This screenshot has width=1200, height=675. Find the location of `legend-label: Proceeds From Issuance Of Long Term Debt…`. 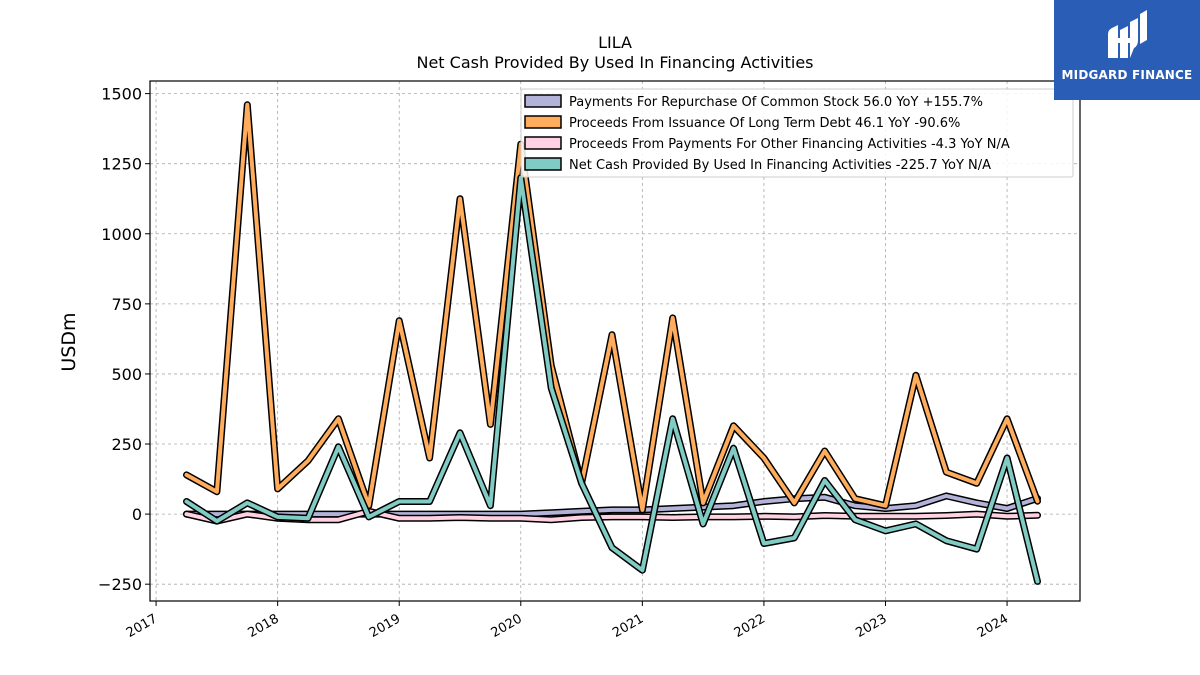

legend-label: Proceeds From Issuance Of Long Term Debt… is located at coordinates (764, 123).